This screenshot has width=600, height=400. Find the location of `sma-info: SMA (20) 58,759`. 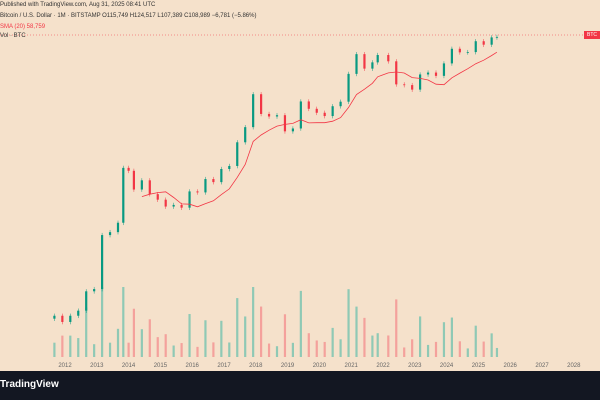

sma-info: SMA (20) 58,759 is located at coordinates (23, 27).